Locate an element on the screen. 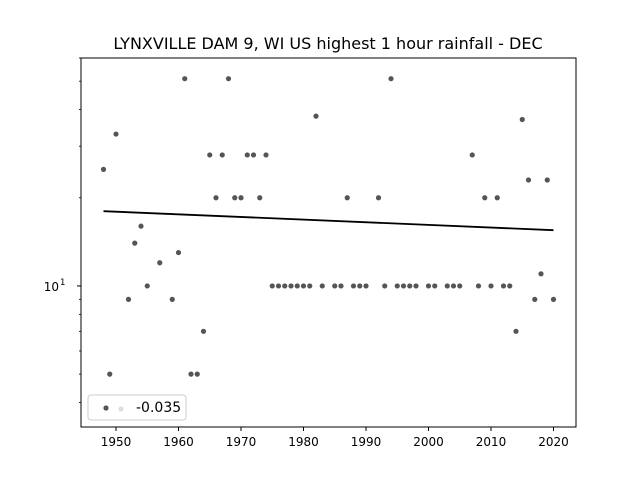 This screenshot has height=484, width=640. legend-box is located at coordinates (137, 407).